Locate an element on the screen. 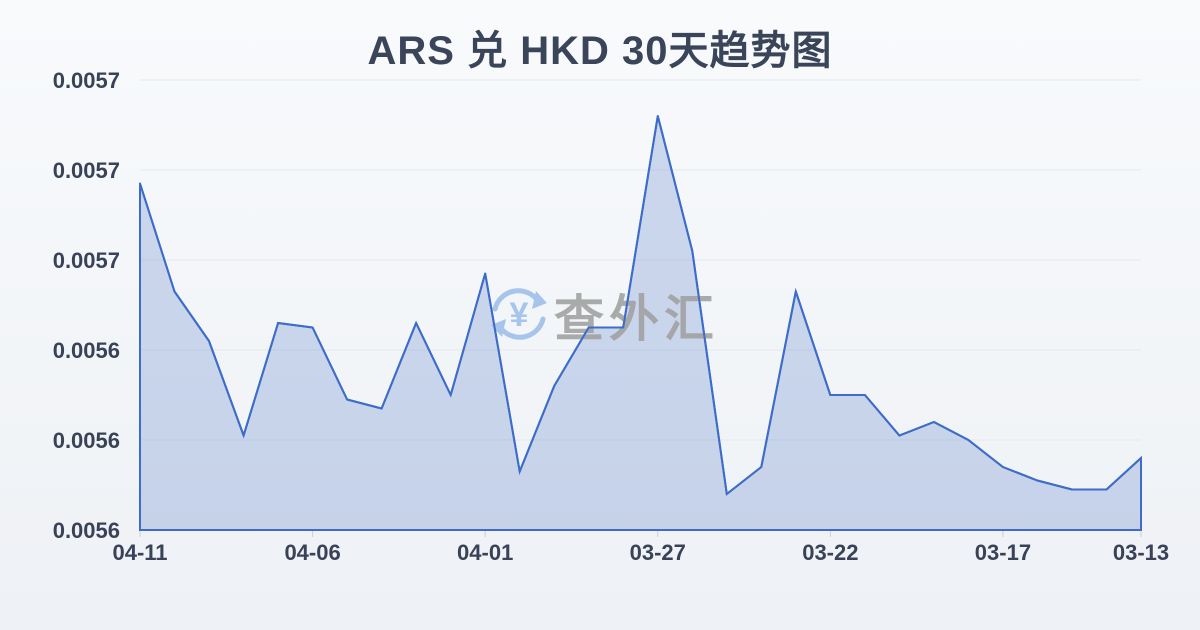  yuan-symbol: ¥ is located at coordinates (519, 315).